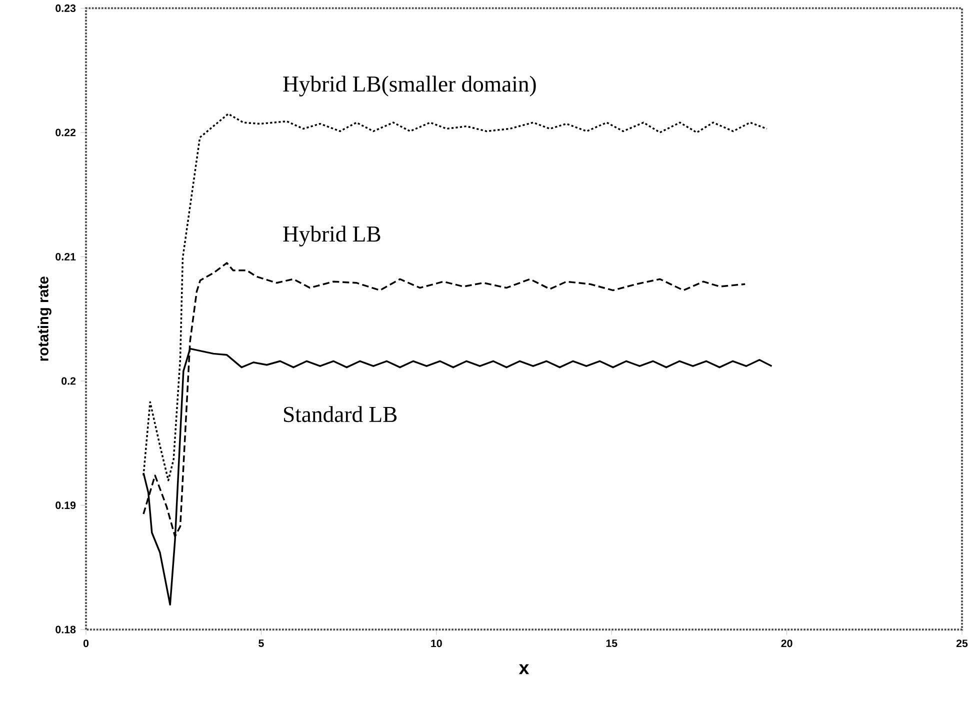 The image size is (974, 702). Describe the element at coordinates (66, 257) in the screenshot. I see `y-tick-label: 0.21` at that location.